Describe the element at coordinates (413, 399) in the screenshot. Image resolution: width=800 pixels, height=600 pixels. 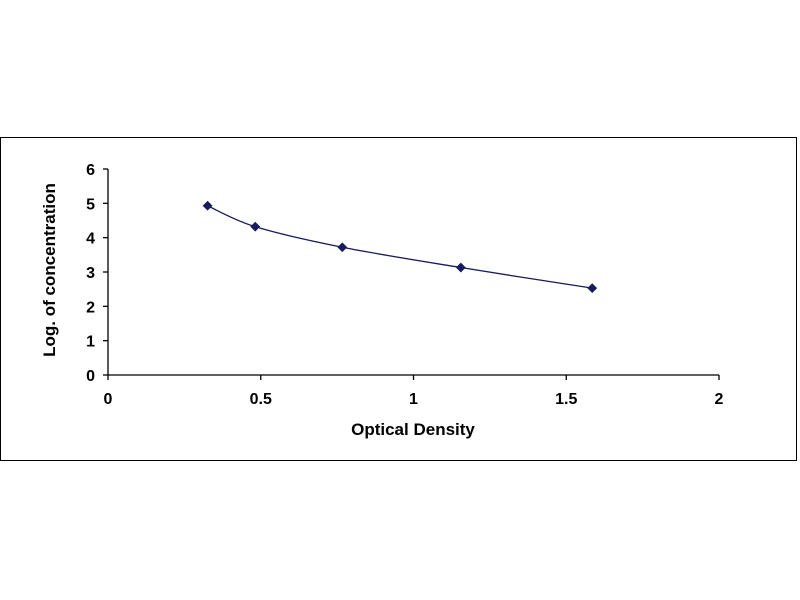
I see `x-tick-label: 1` at that location.